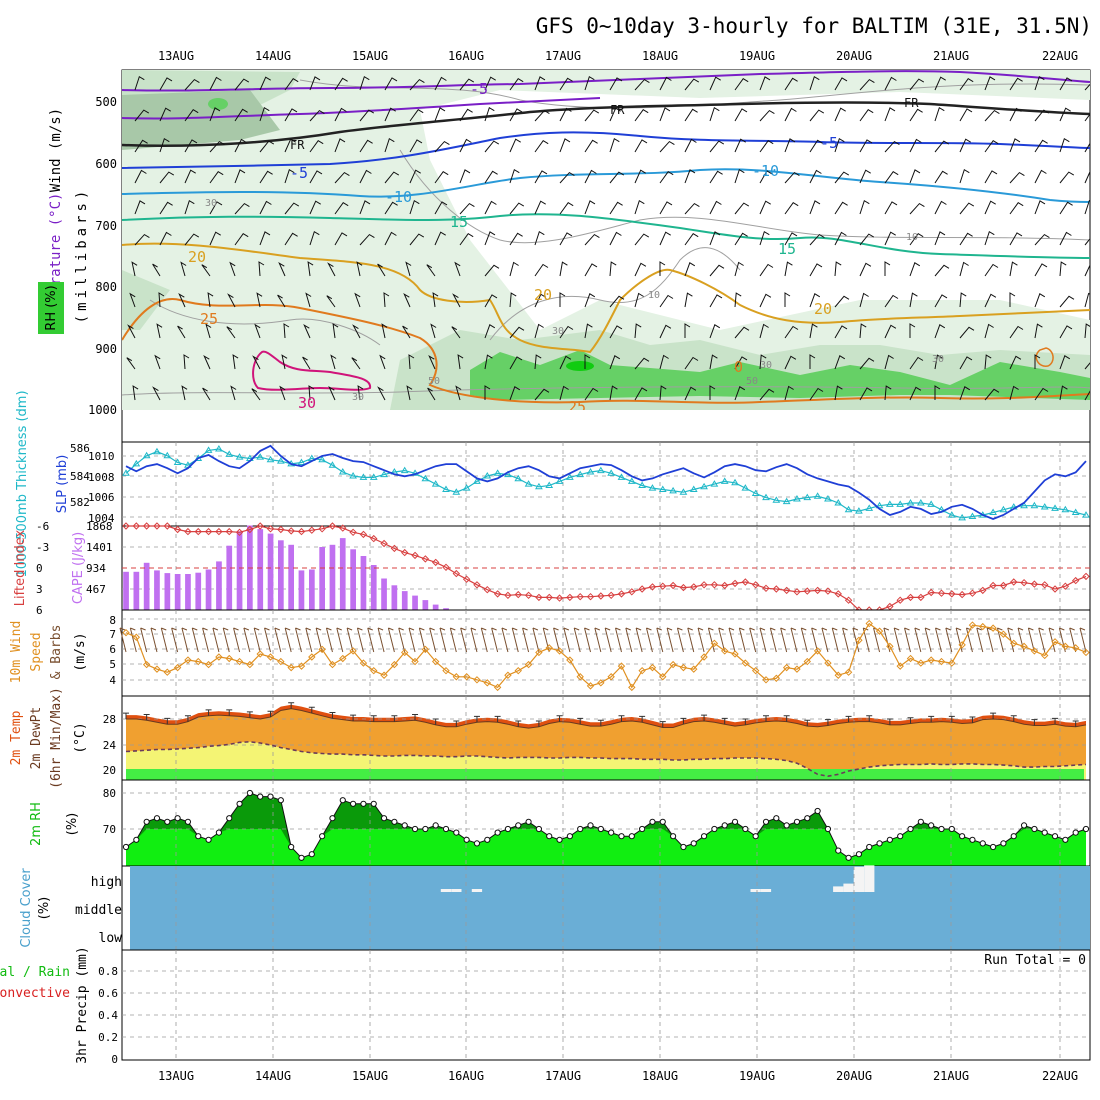 This screenshot has height=1100, width=1100. I want to click on precip-tick-08: 0.8, so click(108, 971).